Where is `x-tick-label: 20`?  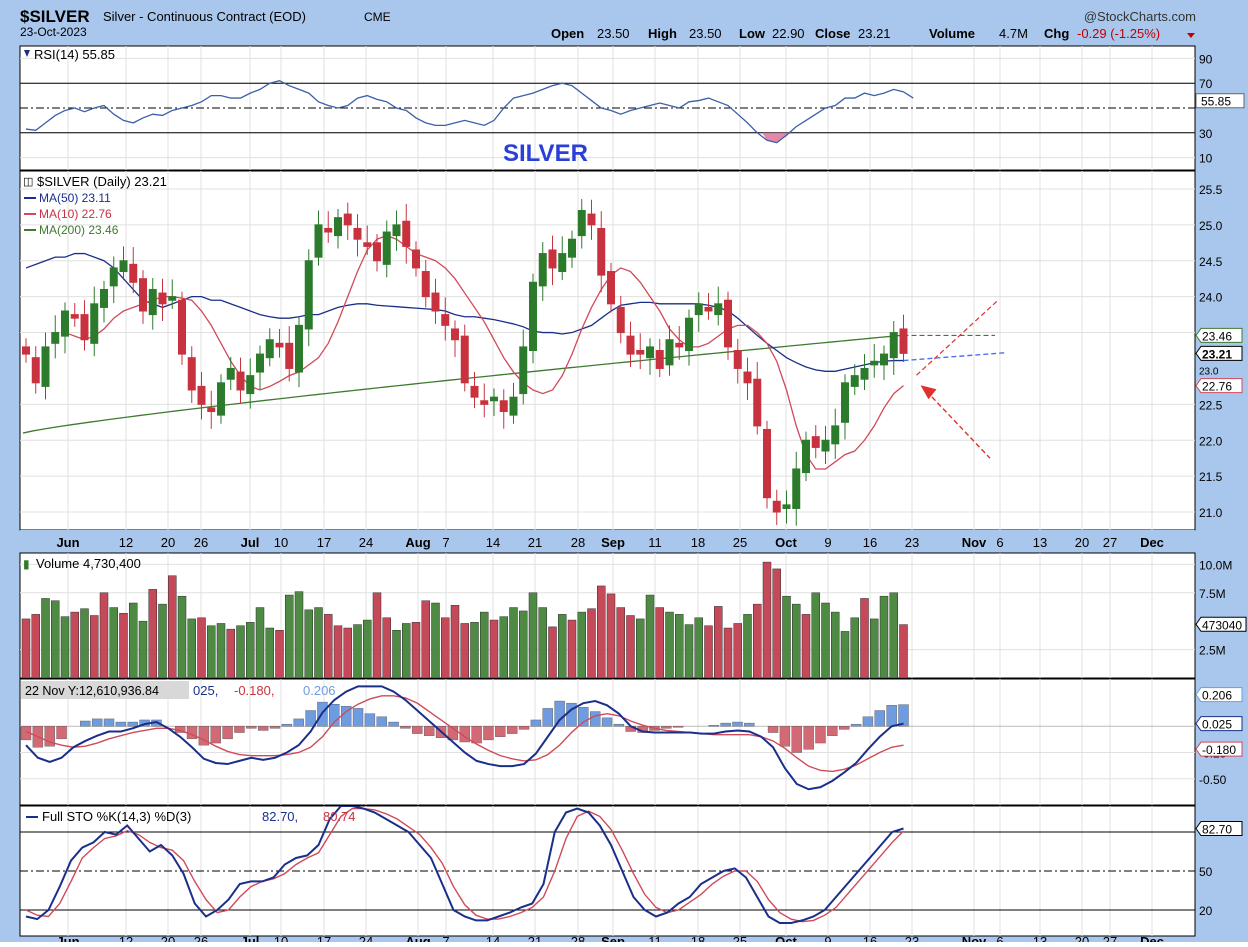 x-tick-label: 20 is located at coordinates (168, 542).